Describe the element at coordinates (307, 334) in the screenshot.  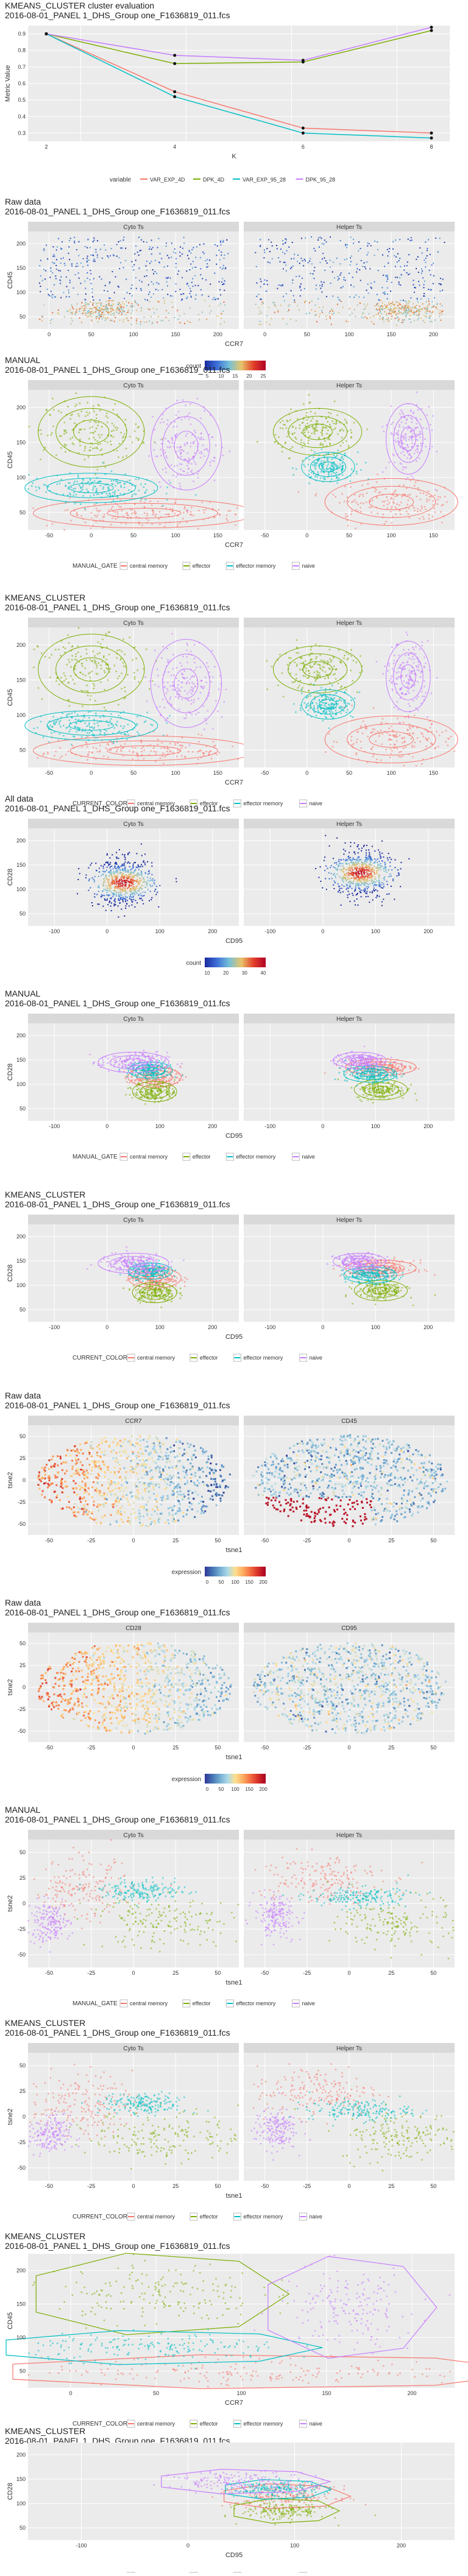
I see `x-tick-label: 50` at that location.